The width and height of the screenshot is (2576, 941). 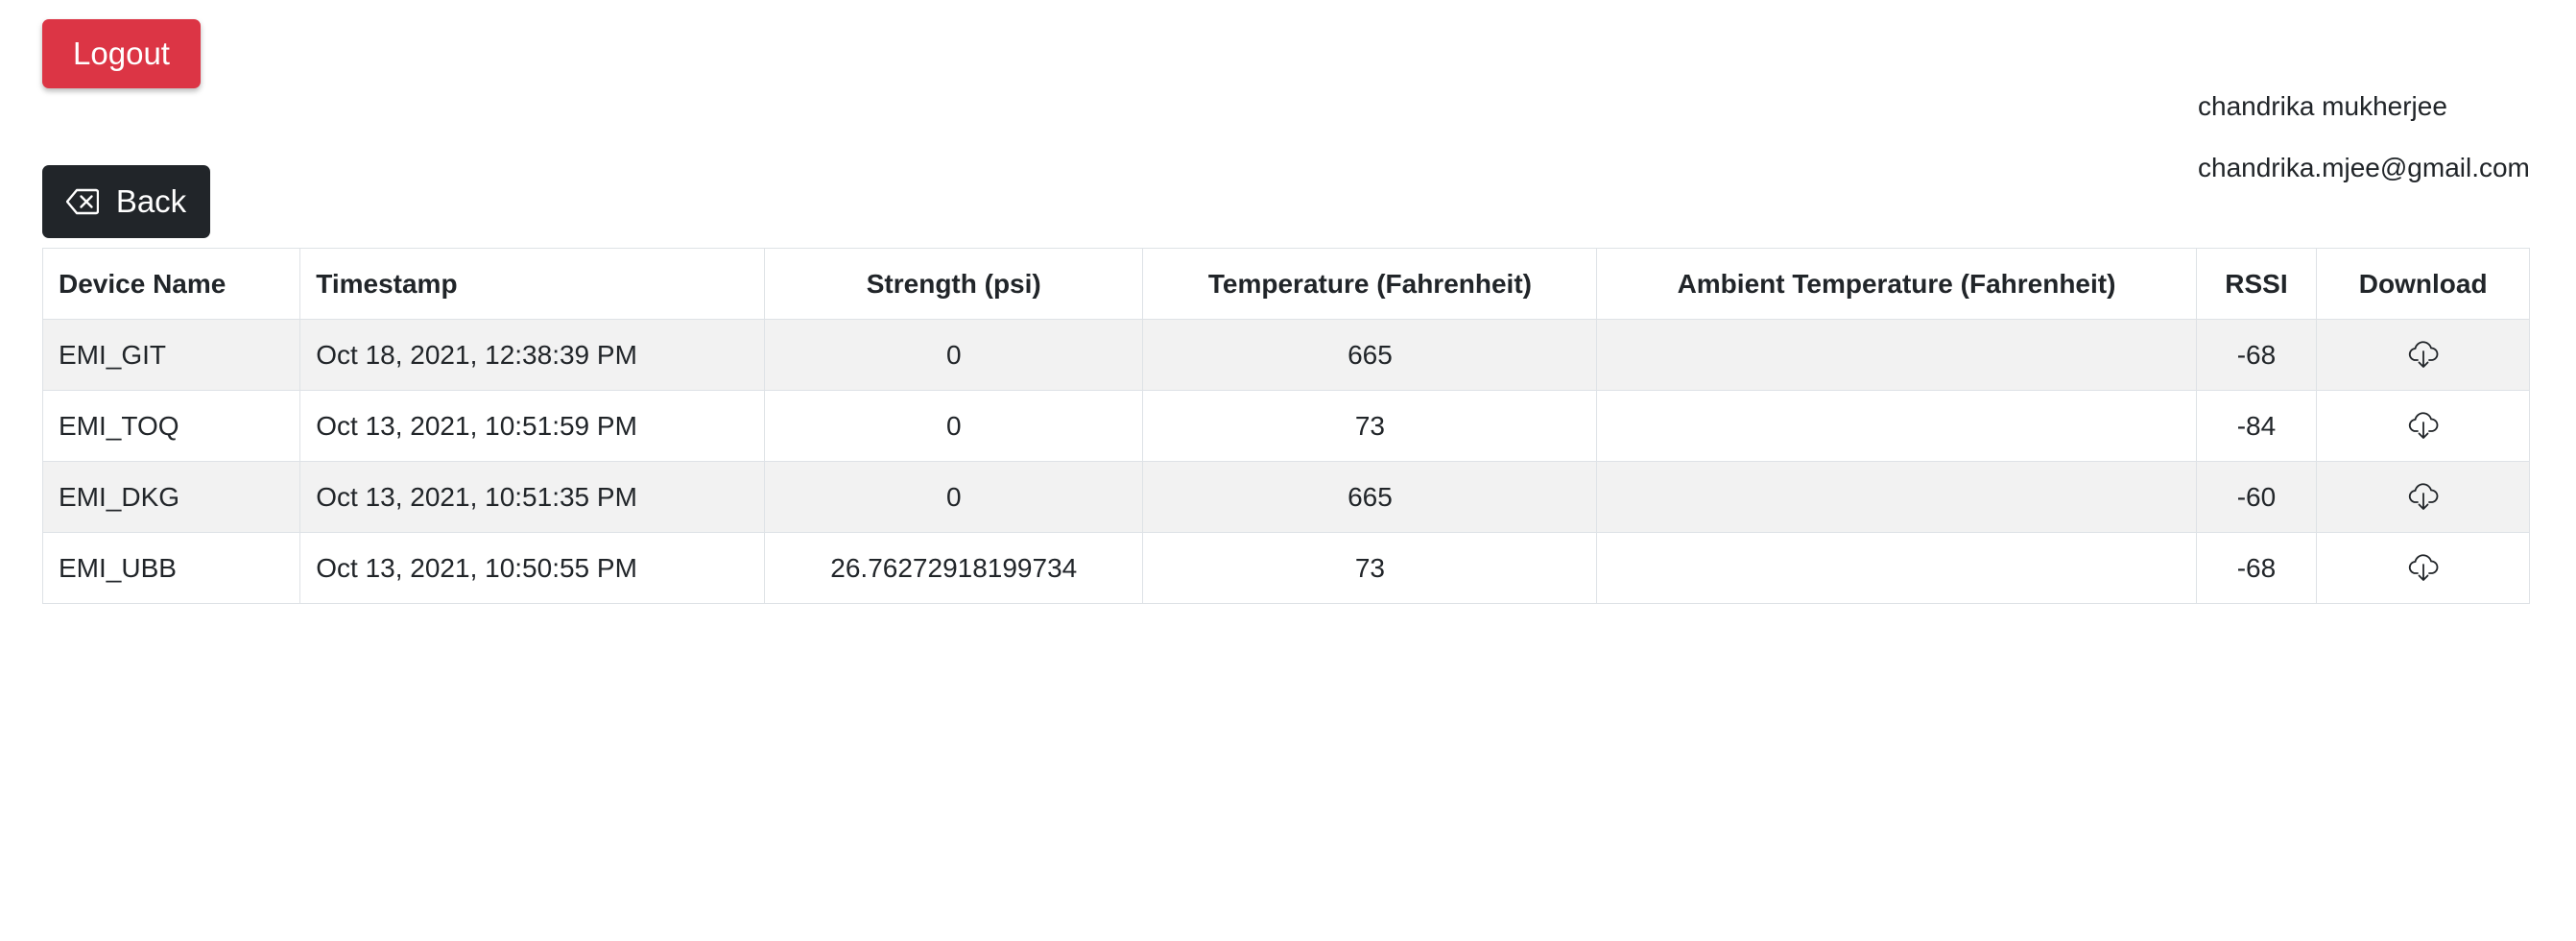 I want to click on column-header-device-name: Device Name, so click(x=171, y=284).